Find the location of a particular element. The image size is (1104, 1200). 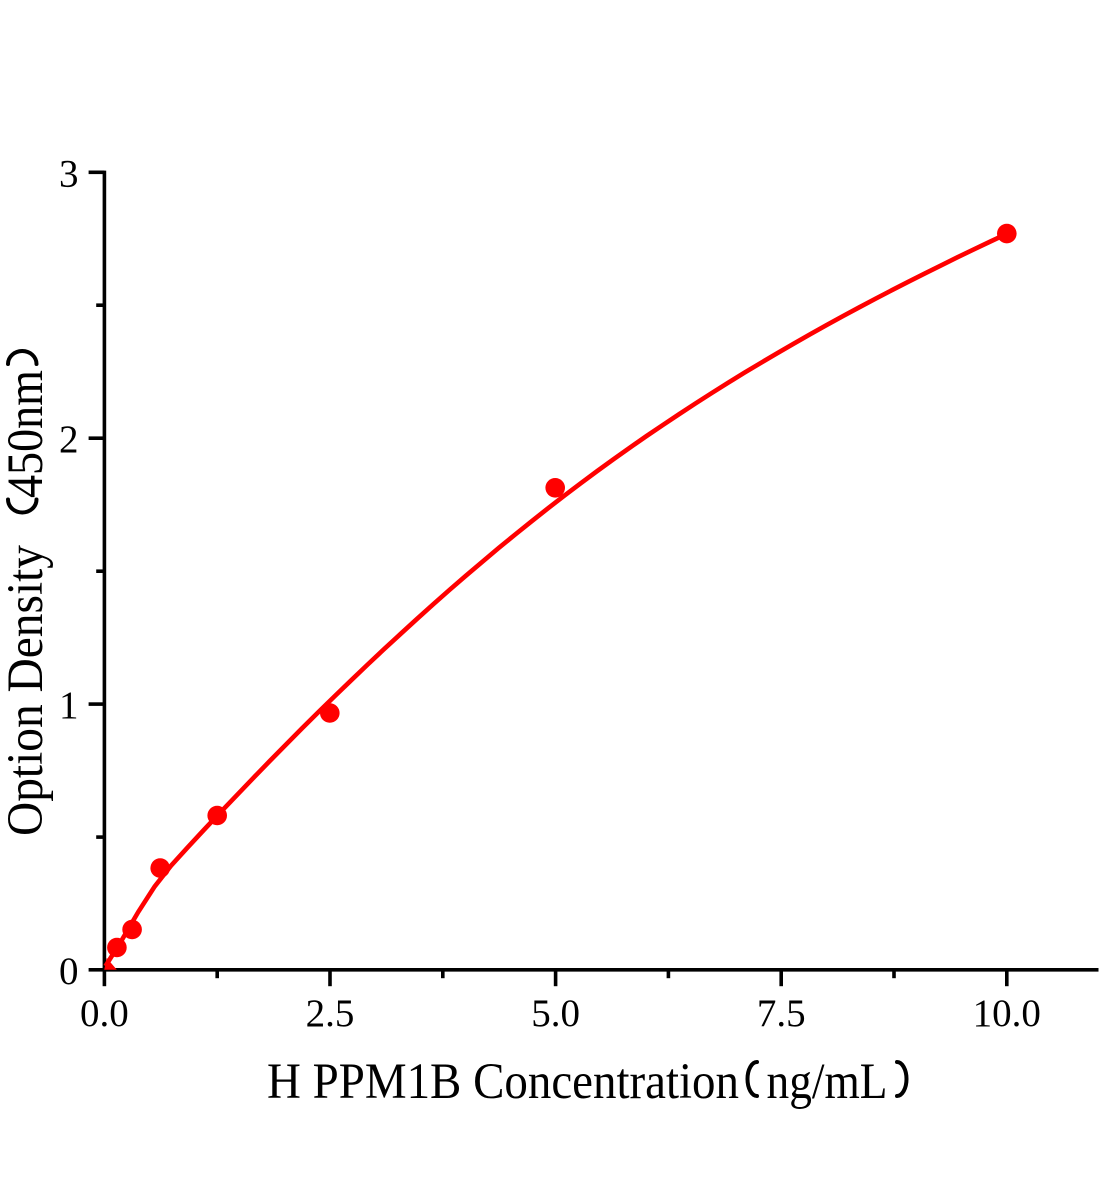

svg-text: H PPM1B Concentration is located at coordinates (503, 1082).